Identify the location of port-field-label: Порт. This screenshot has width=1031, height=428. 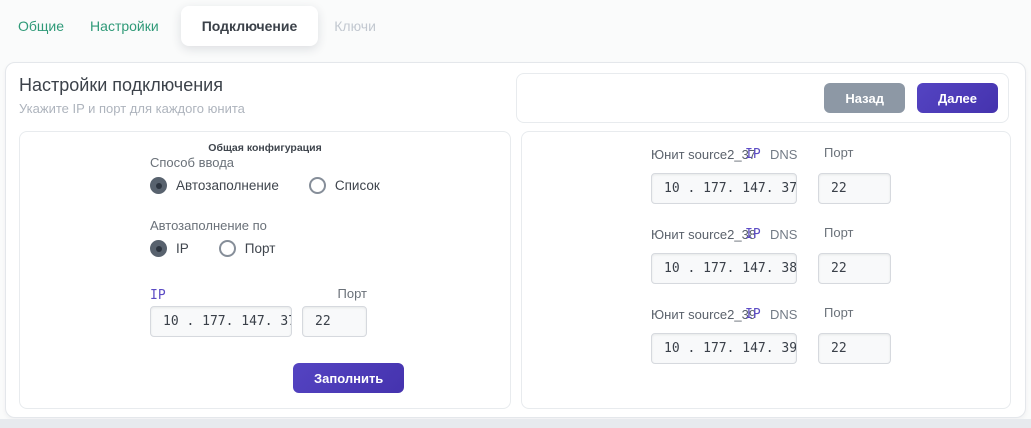
(352, 293).